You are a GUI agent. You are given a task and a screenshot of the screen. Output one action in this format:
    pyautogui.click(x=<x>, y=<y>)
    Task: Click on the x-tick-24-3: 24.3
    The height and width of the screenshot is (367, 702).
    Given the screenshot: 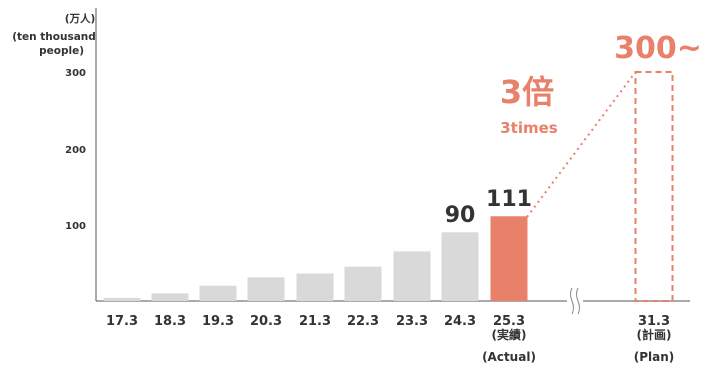 What is the action you would take?
    pyautogui.click(x=460, y=321)
    